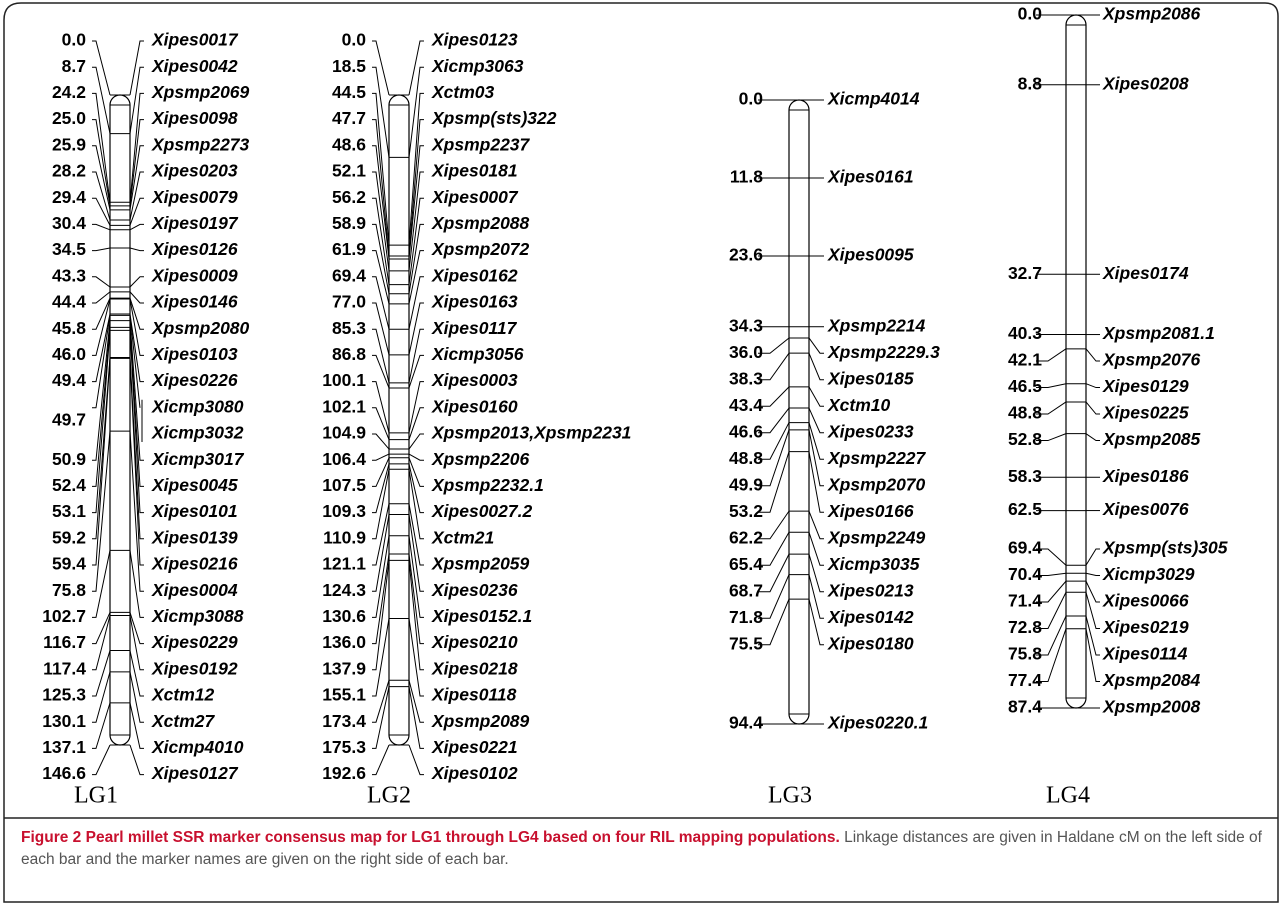 Image resolution: width=1282 pixels, height=906 pixels. What do you see at coordinates (480, 564) in the screenshot?
I see `marker-name: Xpsmp2059` at bounding box center [480, 564].